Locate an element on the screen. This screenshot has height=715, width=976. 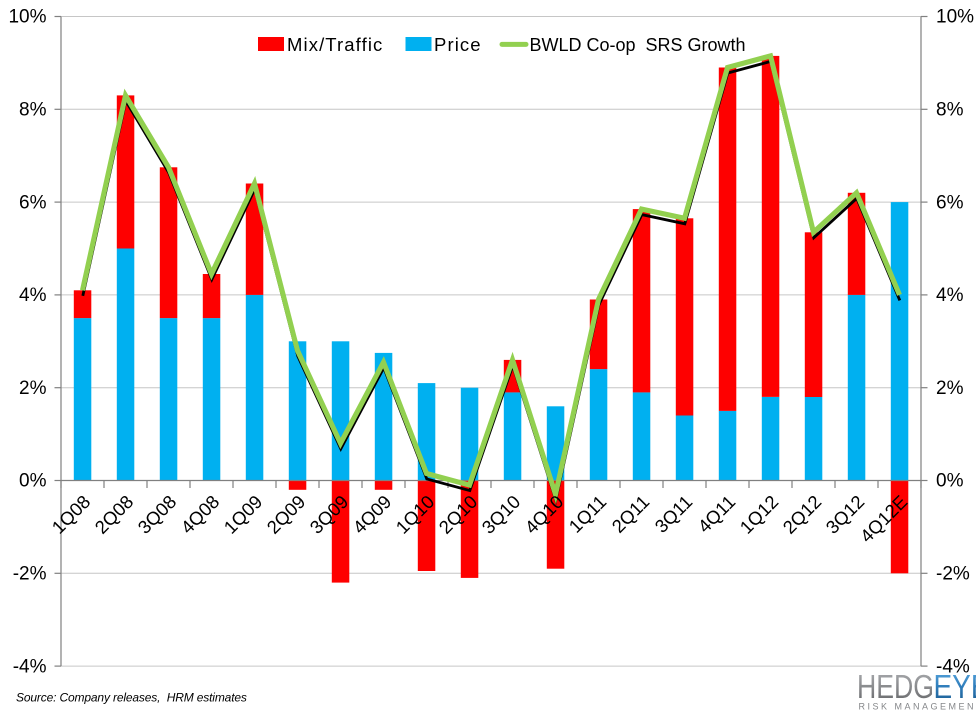
svg-text: HEDG is located at coordinates (895, 686).